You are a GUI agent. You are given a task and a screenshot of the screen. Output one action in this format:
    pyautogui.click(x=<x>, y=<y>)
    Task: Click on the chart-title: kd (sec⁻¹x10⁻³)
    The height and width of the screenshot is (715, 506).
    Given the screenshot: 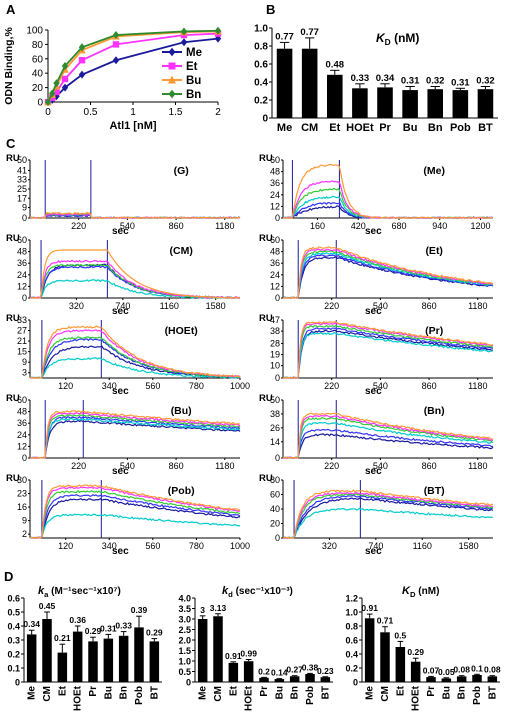 What is the action you would take?
    pyautogui.click(x=257, y=592)
    